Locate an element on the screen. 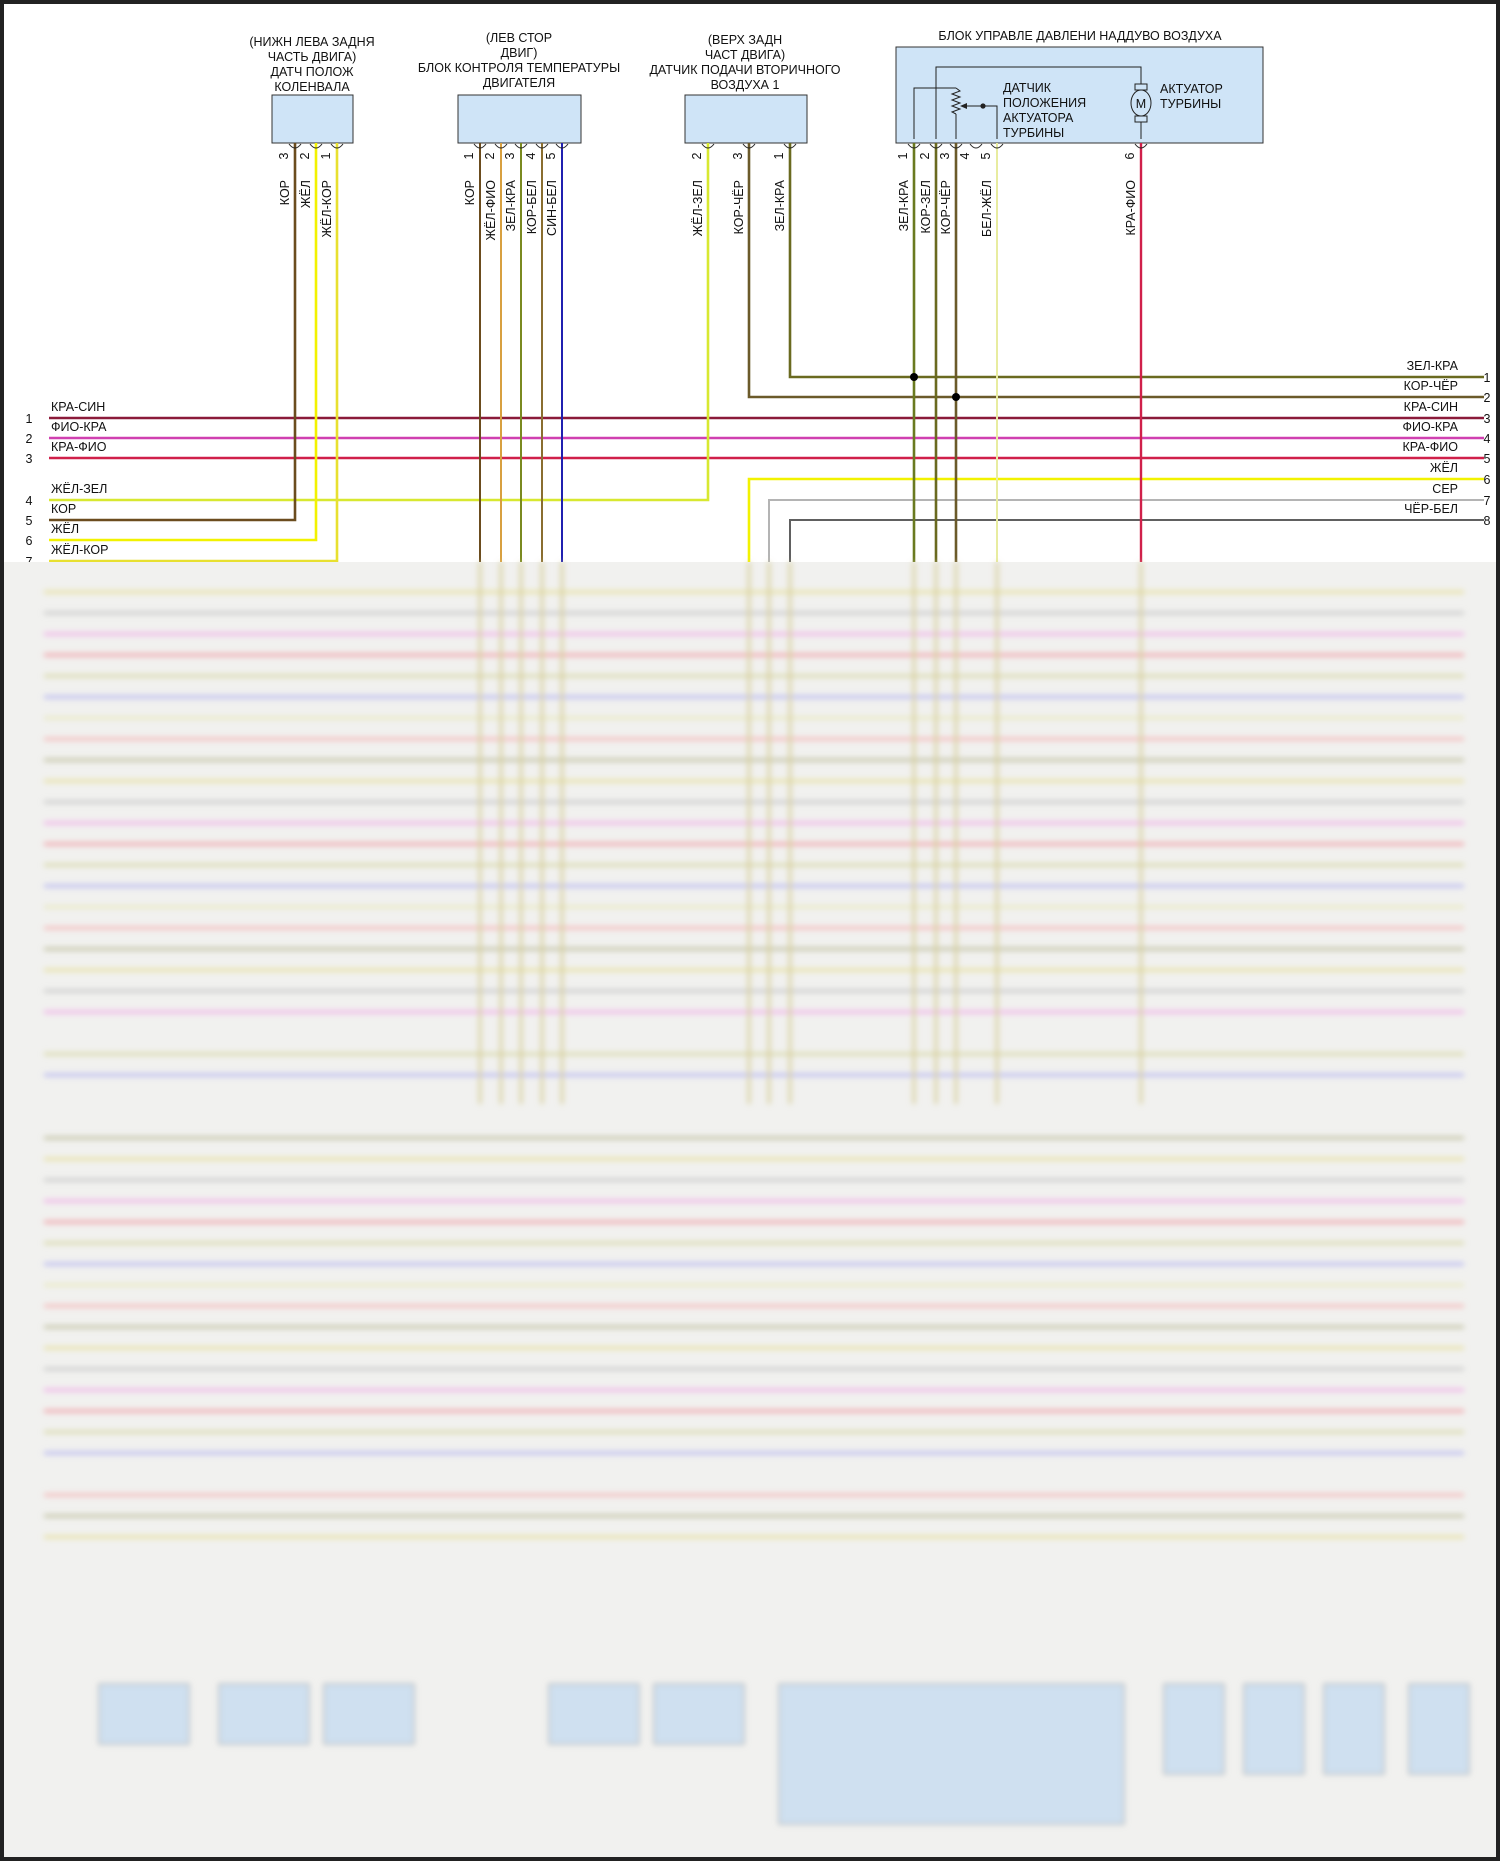 The height and width of the screenshot is (1861, 1500). connector-title: БЛОК УПРАВЛЕ ДАВЛЕНИ НАДДУВО ВОЗДУХА is located at coordinates (1080, 36).